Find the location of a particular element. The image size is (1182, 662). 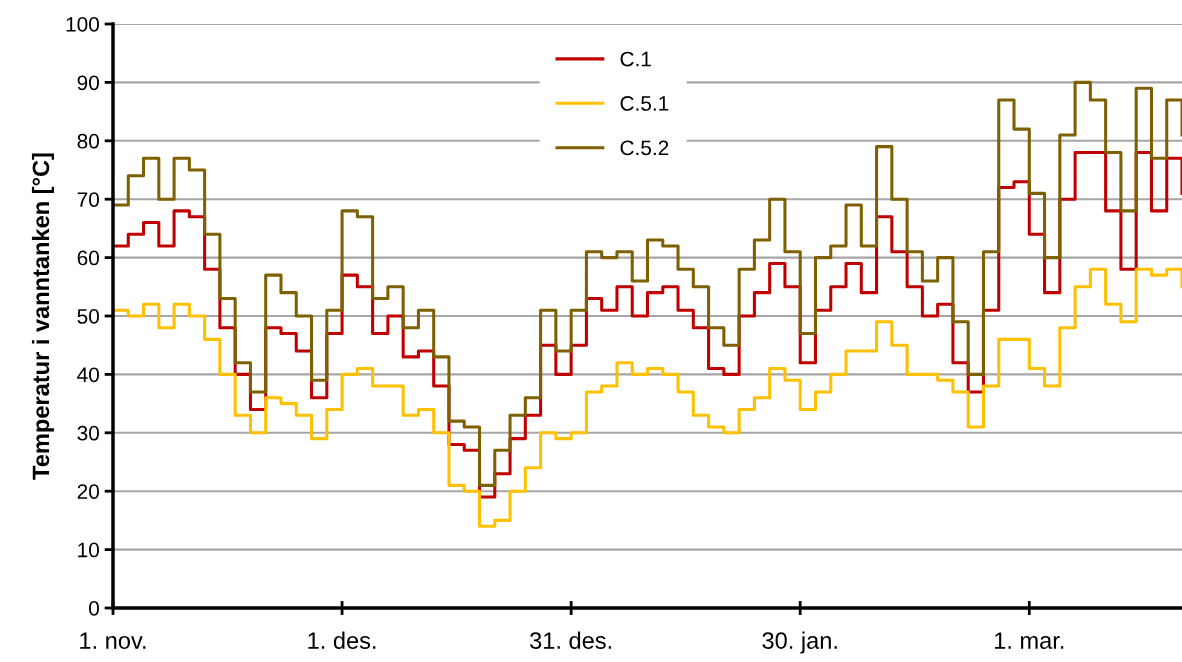

y-axis-title: Temperatur i vanntanken [°C] is located at coordinates (42, 316).